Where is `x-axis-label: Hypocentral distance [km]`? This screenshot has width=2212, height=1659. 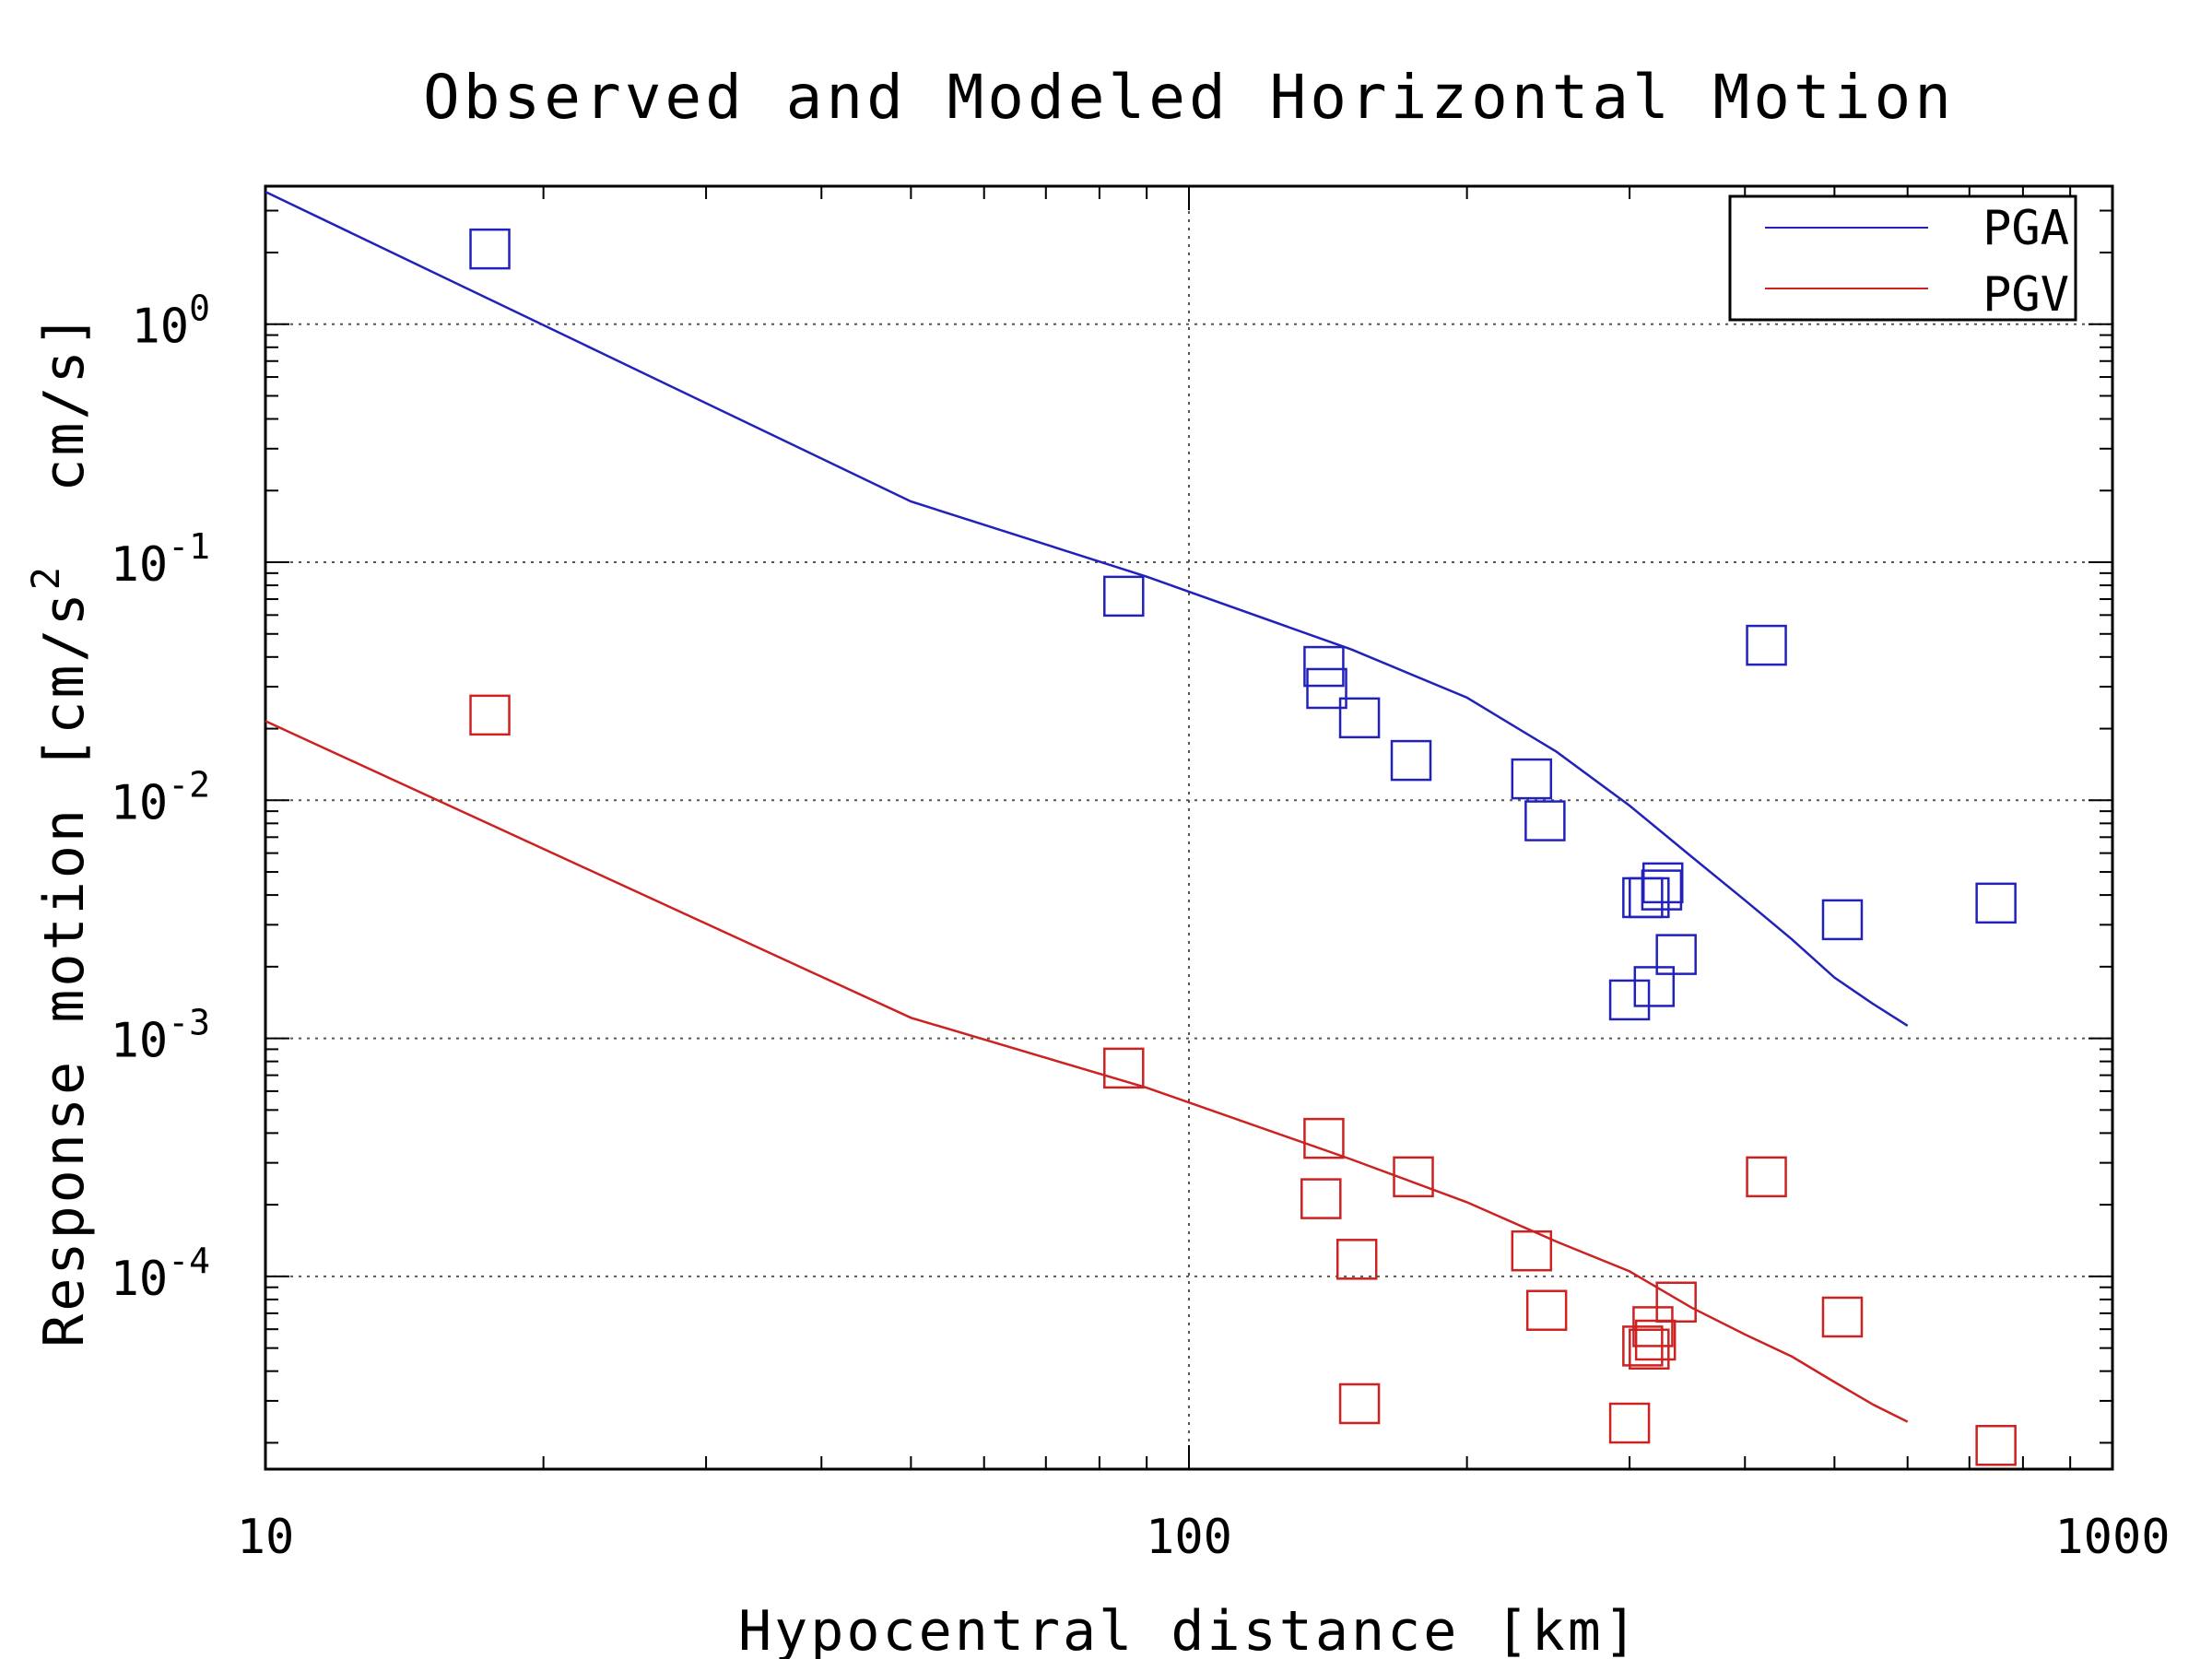
x-axis-label: Hypocentral distance [km] is located at coordinates (1189, 1629).